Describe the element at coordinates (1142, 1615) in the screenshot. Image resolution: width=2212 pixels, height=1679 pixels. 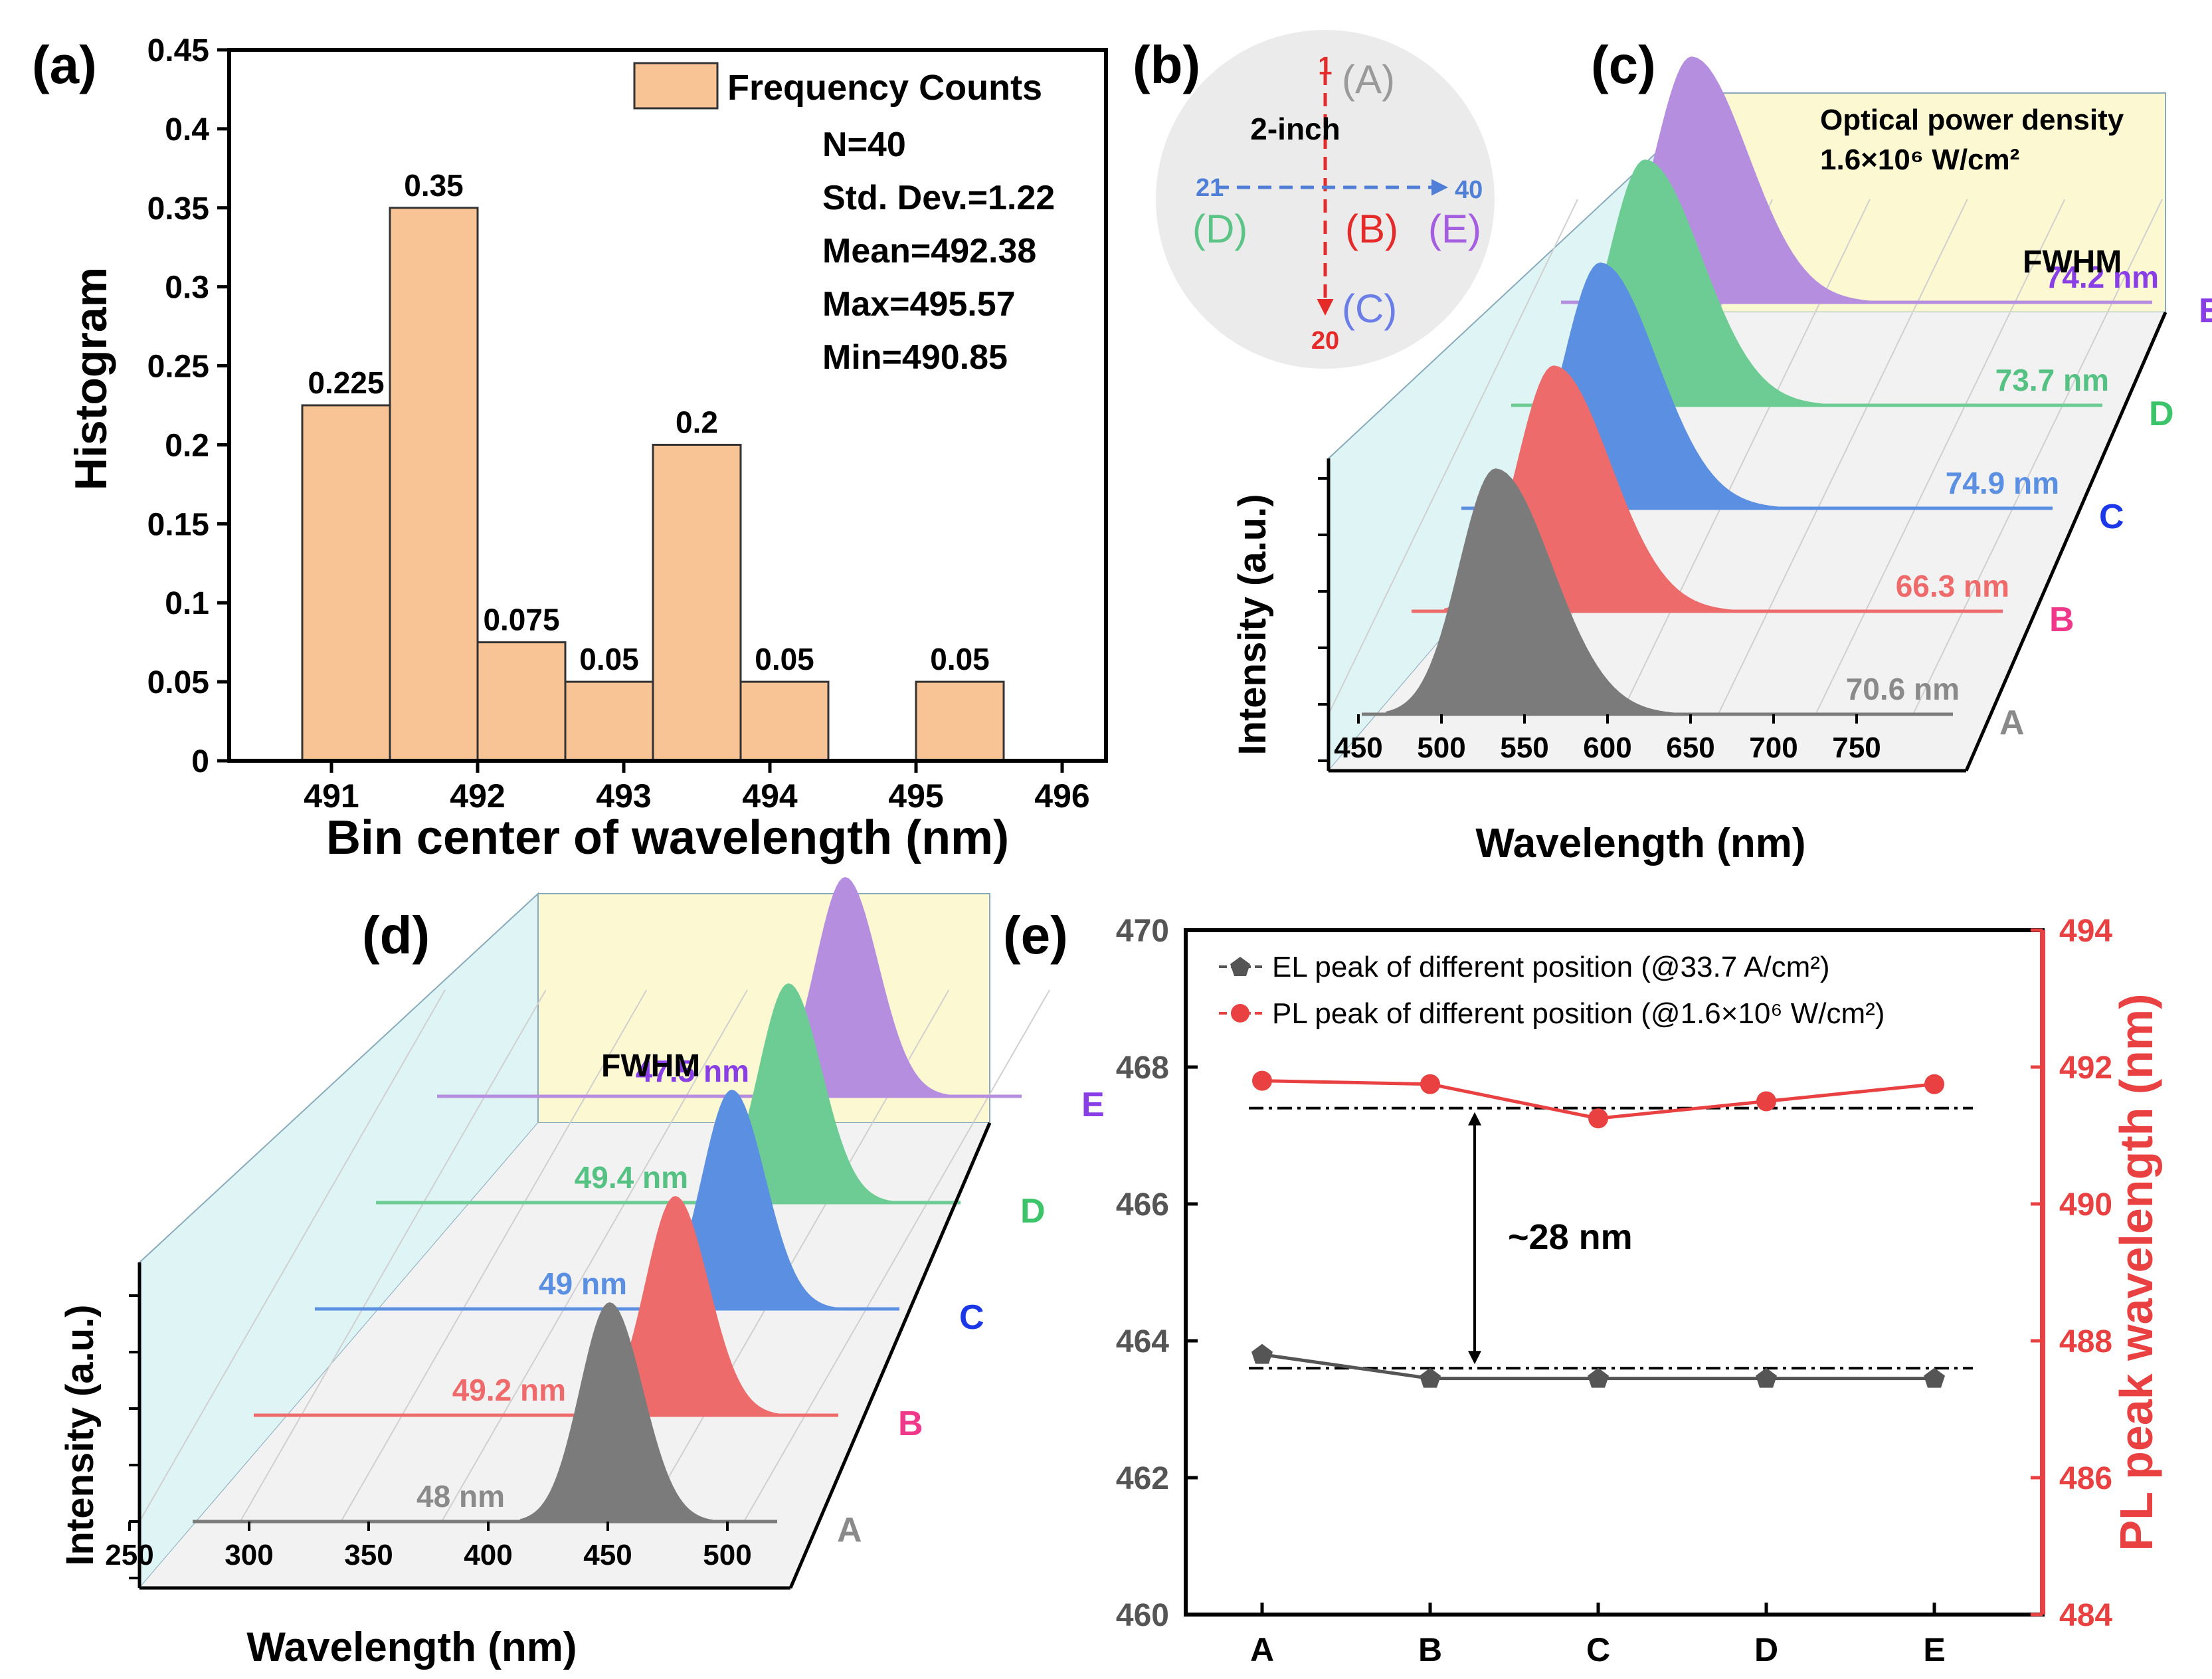
I see `e-ytick-left-label: 460` at that location.